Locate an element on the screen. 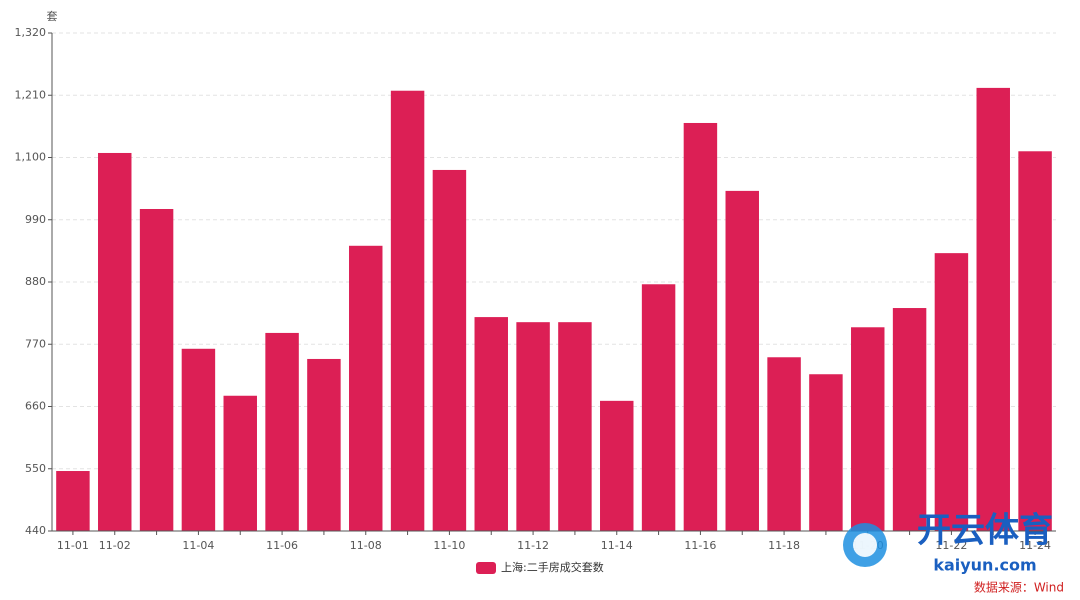 This screenshot has height=600, width=1080. x-tick-label: 11-01 is located at coordinates (73, 545).